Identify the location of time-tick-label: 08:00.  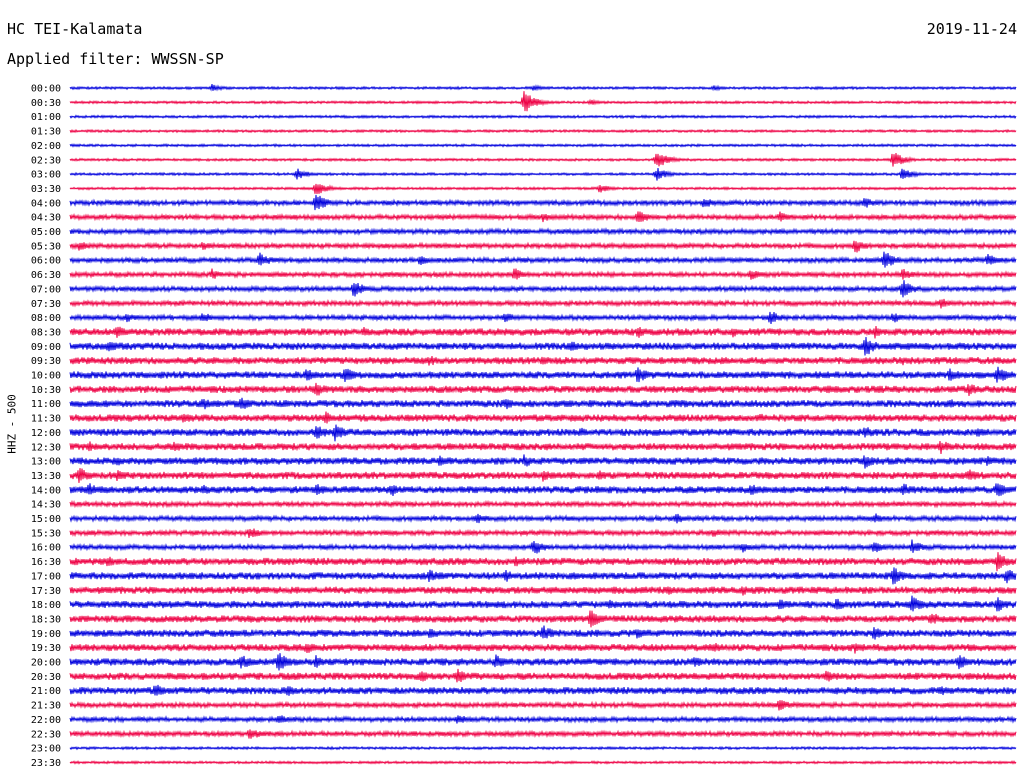
(46, 318).